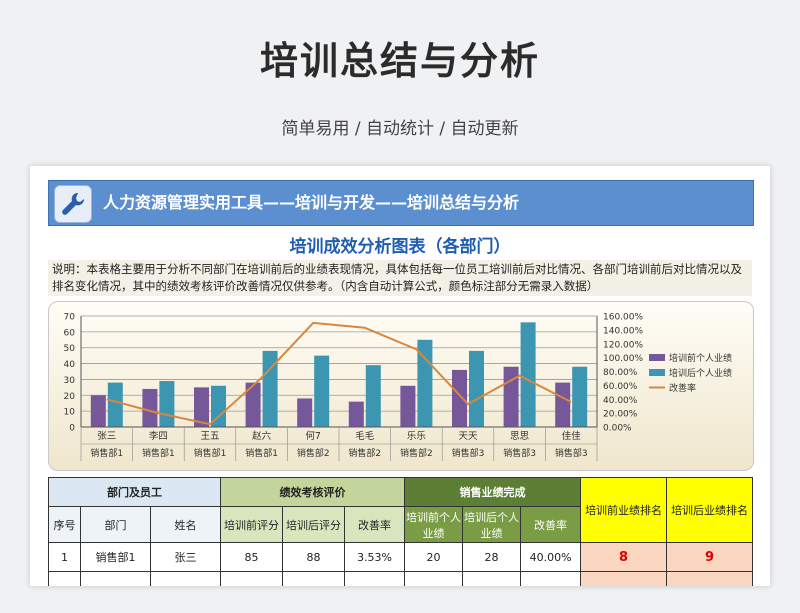 The width and height of the screenshot is (800, 613). I want to click on cell-score-before: 85, so click(252, 557).